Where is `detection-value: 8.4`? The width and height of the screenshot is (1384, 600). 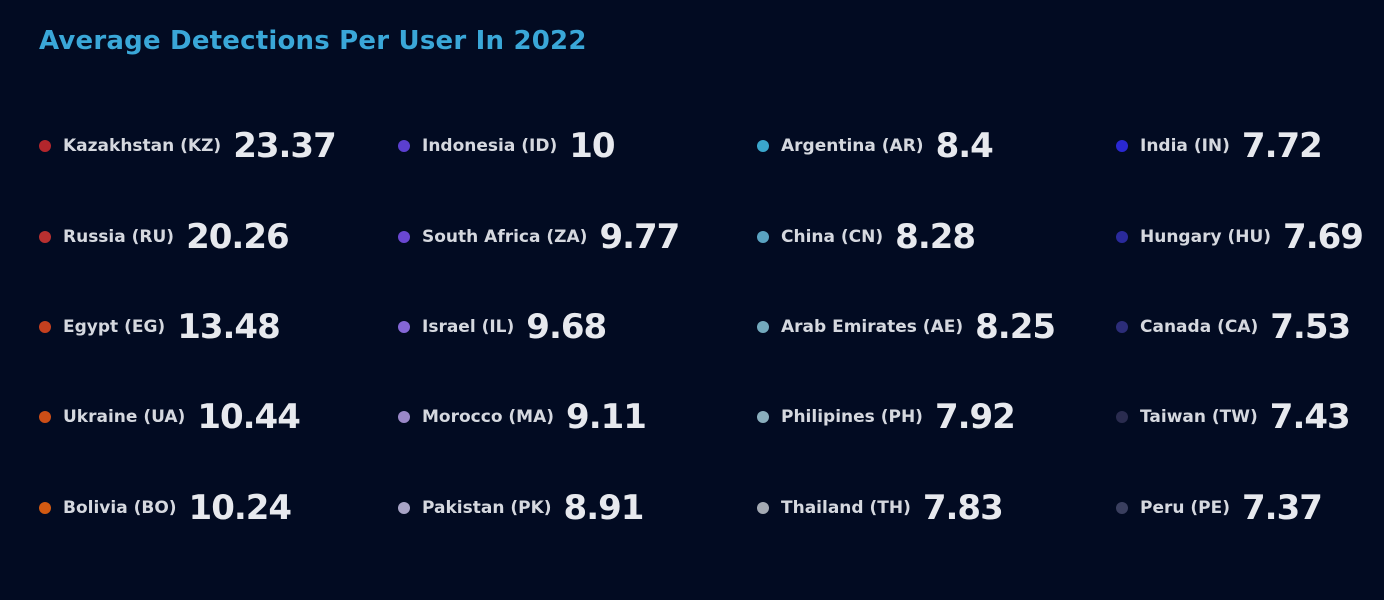
detection-value: 8.4 is located at coordinates (964, 146).